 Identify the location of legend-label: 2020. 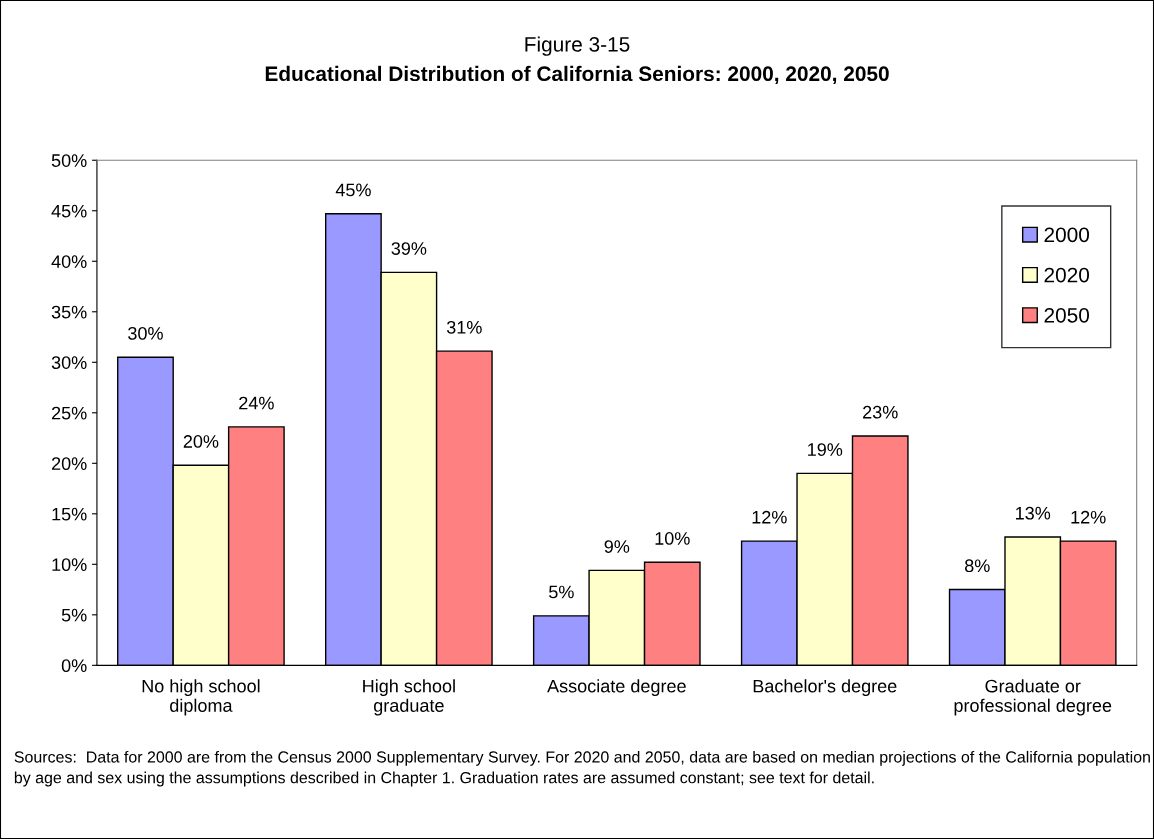
(1067, 275).